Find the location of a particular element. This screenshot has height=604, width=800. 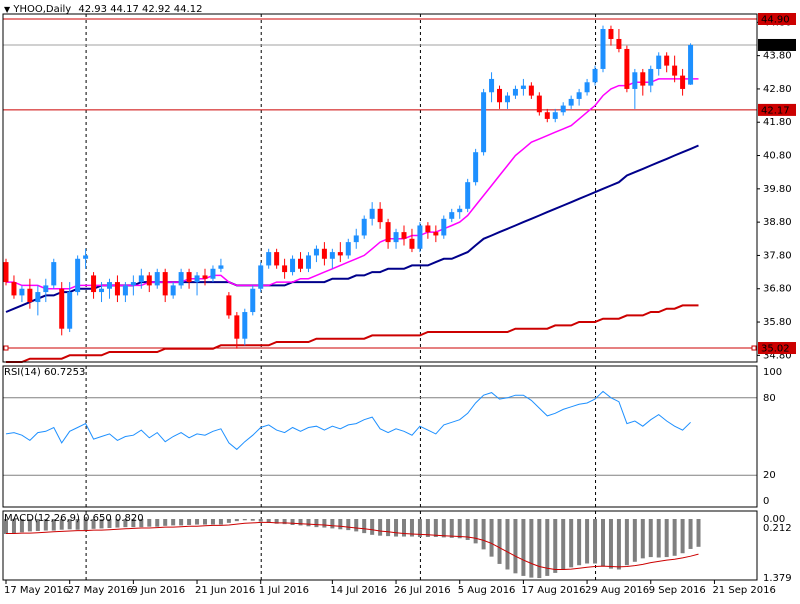

x-tick-label: 9 Jun 2016 is located at coordinates (158, 590).